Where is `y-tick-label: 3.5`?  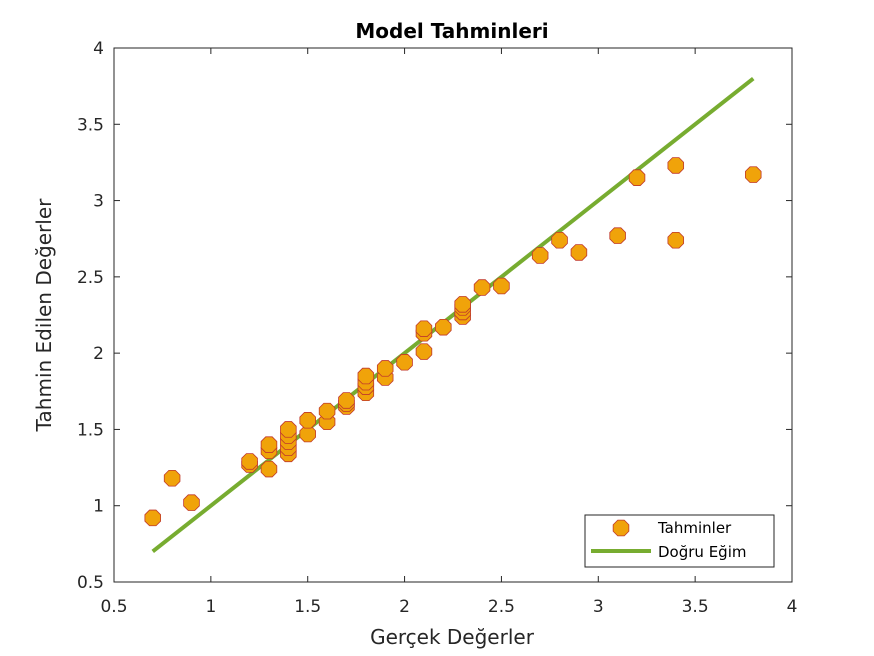
y-tick-label: 3.5 is located at coordinates (90, 125).